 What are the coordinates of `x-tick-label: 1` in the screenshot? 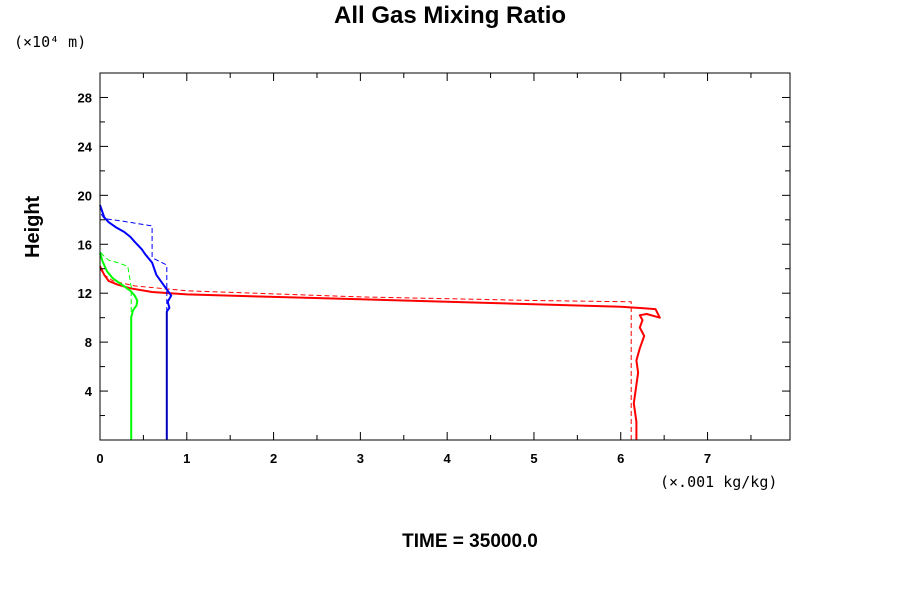 It's located at (186, 458).